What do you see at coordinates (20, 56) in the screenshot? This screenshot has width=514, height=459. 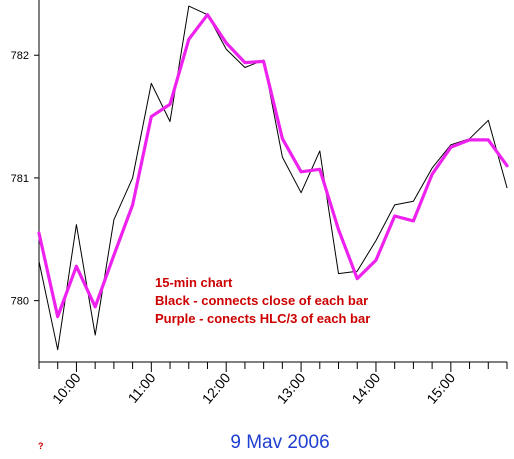 I see `y-tick-label: 782` at bounding box center [20, 56].